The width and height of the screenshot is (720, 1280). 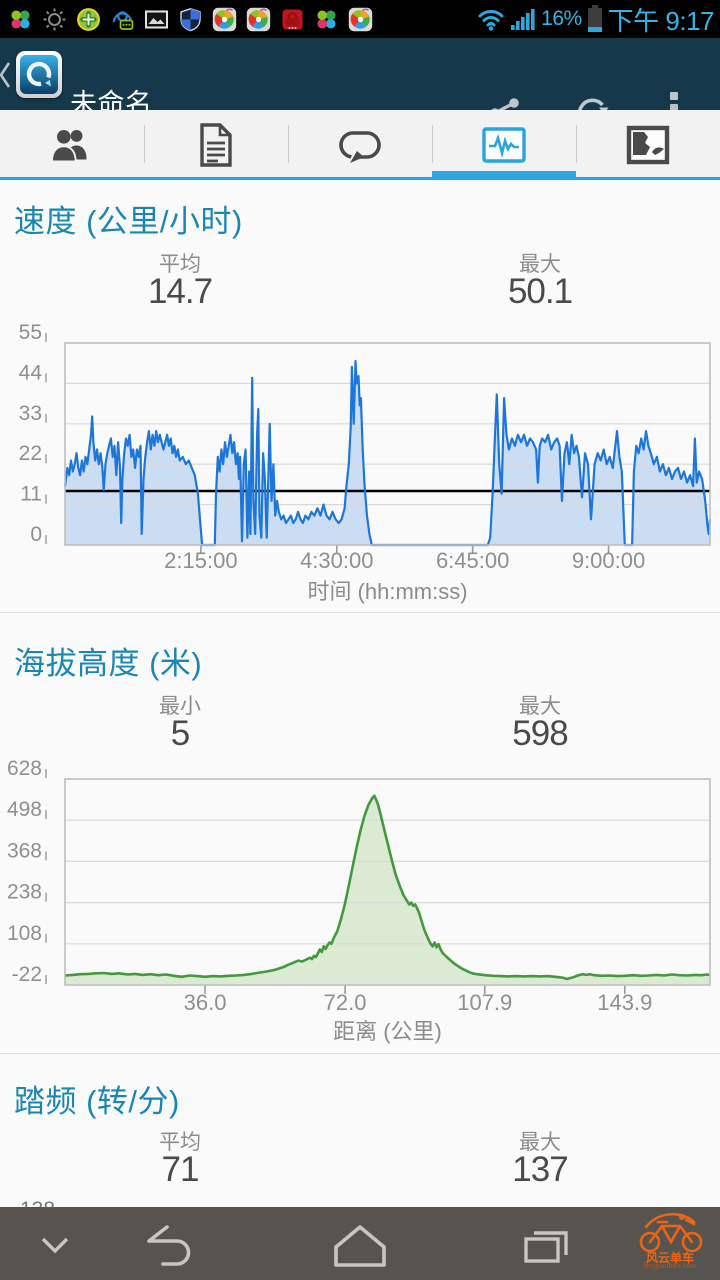 I want to click on back-arrow-icon, so click(x=170, y=1245).